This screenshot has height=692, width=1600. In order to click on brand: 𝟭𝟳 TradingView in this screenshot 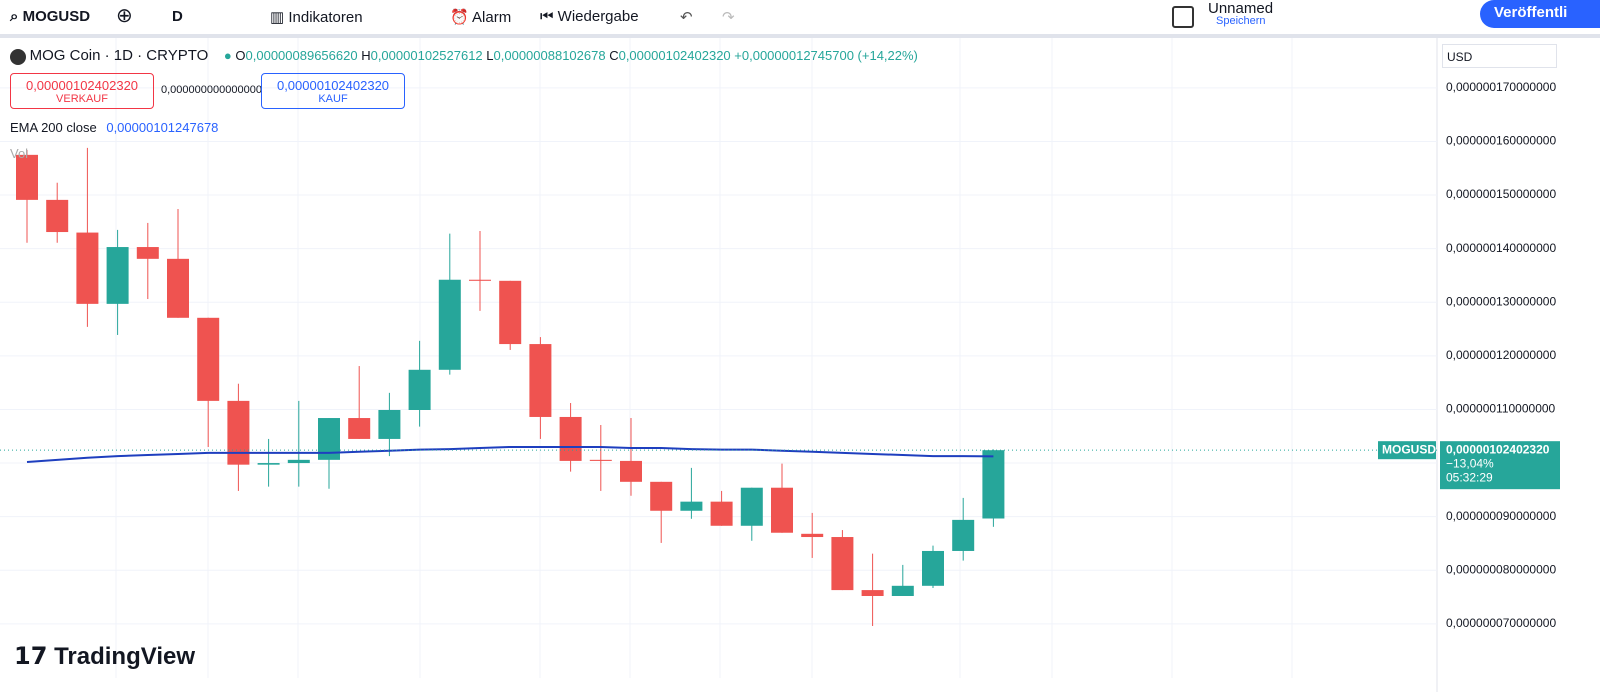, I will do `click(105, 656)`.